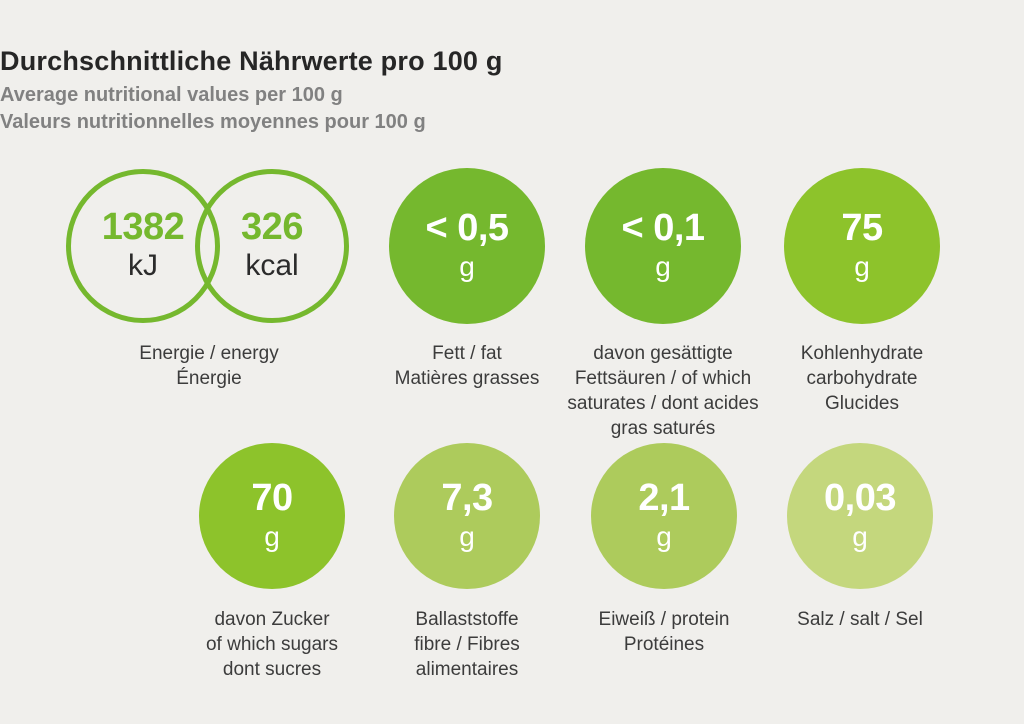 The image size is (1024, 724). Describe the element at coordinates (467, 536) in the screenshot. I see `fibre-unit: g` at that location.